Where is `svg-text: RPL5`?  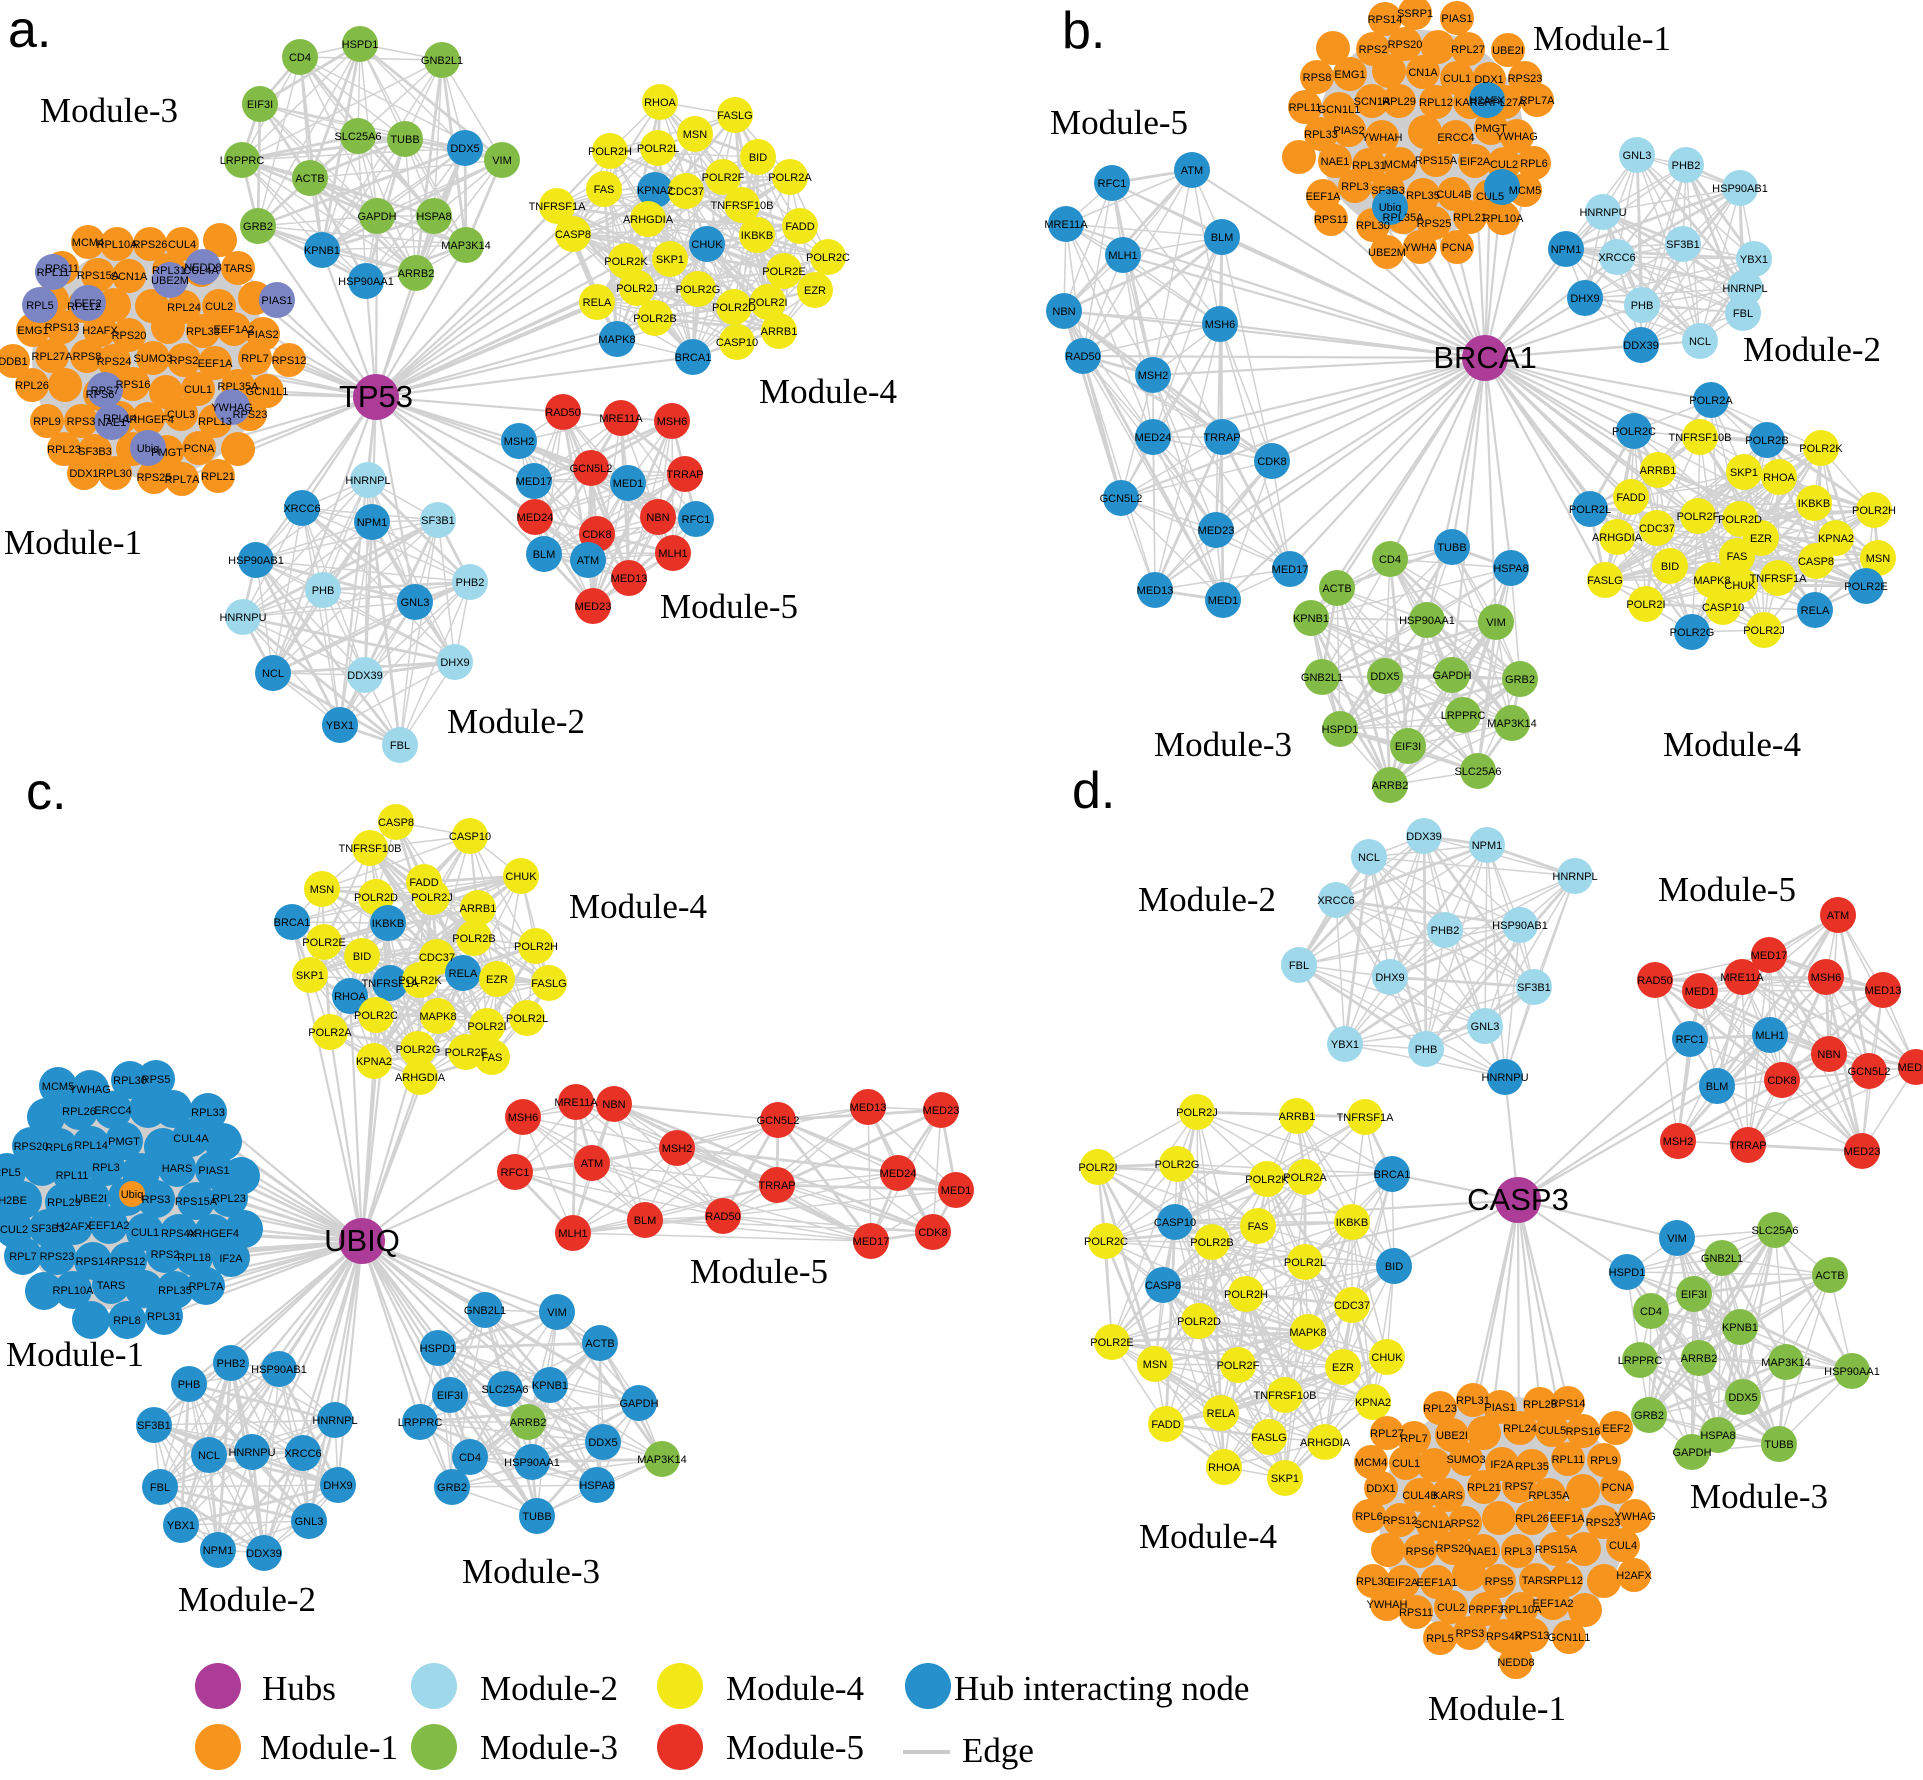
svg-text: RPL5 is located at coordinates (10, 1173).